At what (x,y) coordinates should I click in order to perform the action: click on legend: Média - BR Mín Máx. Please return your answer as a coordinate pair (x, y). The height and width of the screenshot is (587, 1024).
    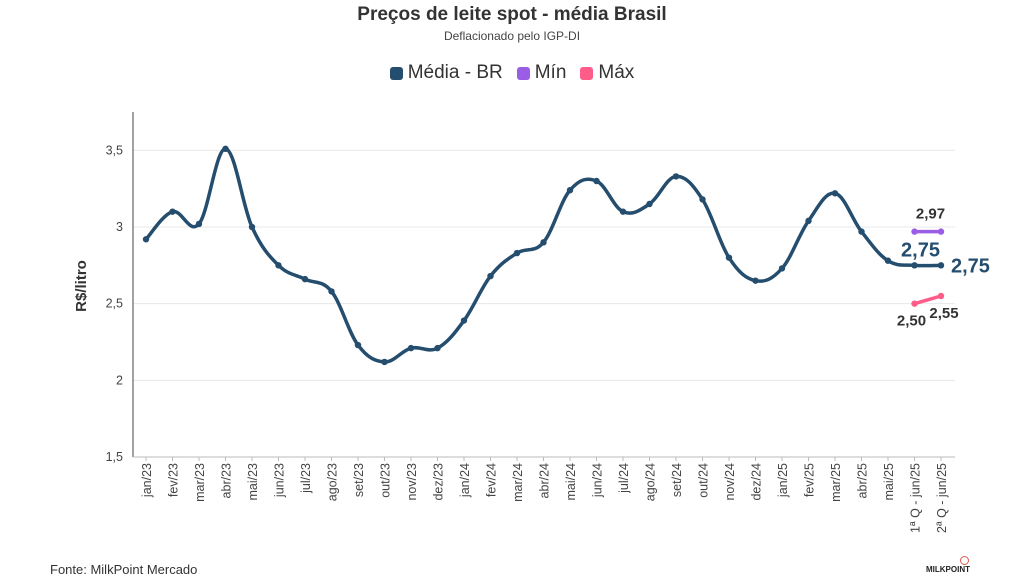
    Looking at the image, I should click on (512, 73).